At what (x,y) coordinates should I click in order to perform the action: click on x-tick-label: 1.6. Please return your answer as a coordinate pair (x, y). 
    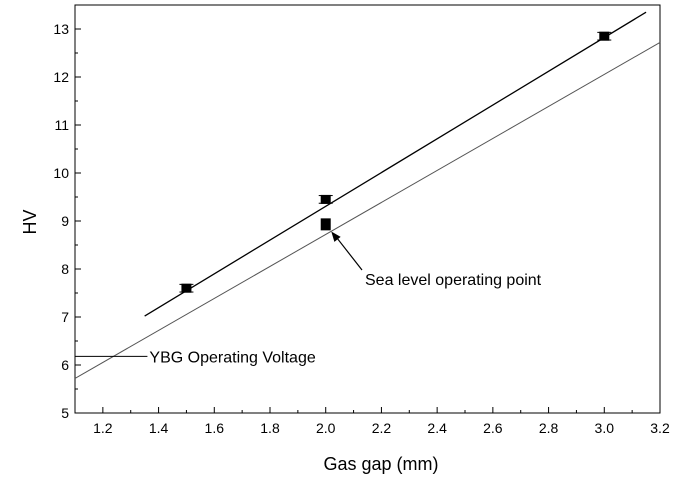
    Looking at the image, I should click on (215, 428).